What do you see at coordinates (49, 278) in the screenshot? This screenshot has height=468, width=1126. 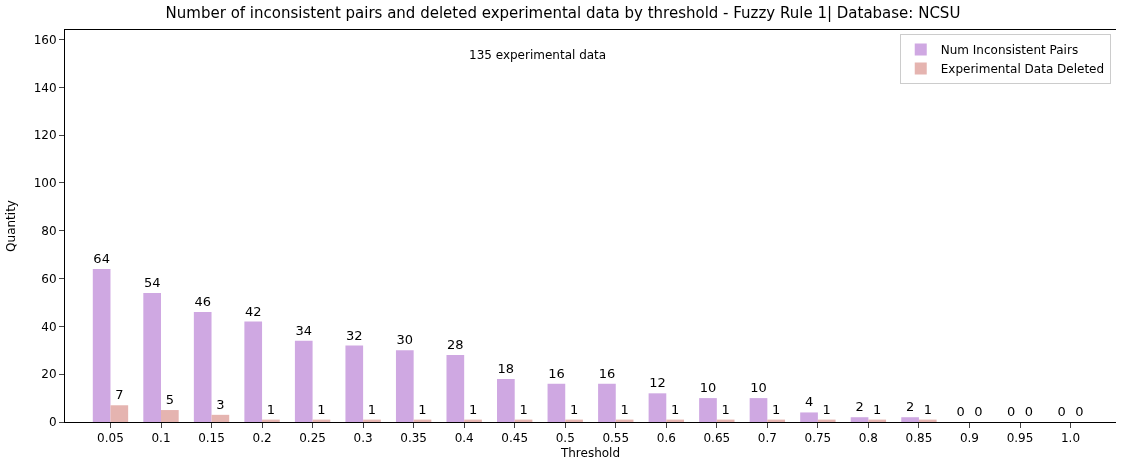 I see `y-tick-label: 60` at bounding box center [49, 278].